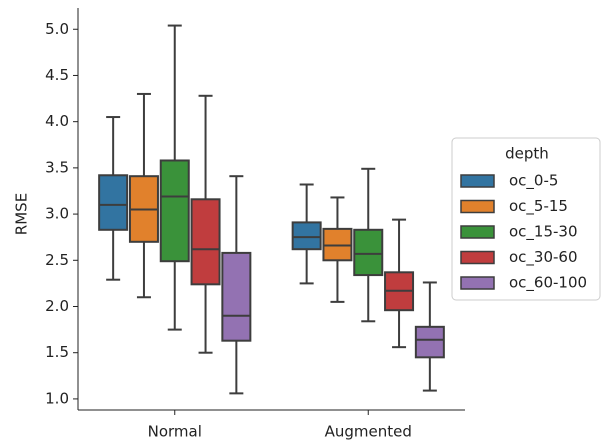 The width and height of the screenshot is (602, 442). I want to click on y-axis-label: RMSE, so click(22, 214).